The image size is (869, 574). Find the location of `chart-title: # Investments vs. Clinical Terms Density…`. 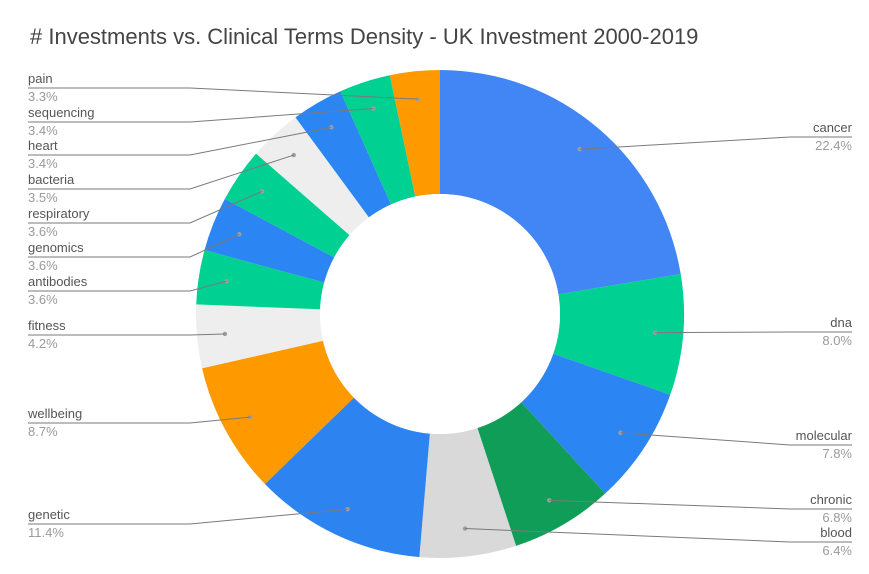

chart-title: # Investments vs. Clinical Terms Density… is located at coordinates (364, 36).